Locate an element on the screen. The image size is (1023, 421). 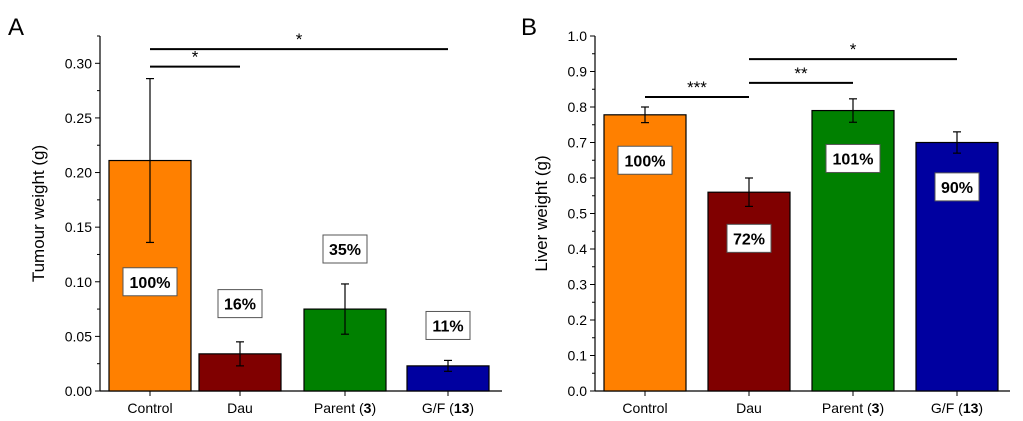
y-tick-label: 1.0 is located at coordinates (578, 36).